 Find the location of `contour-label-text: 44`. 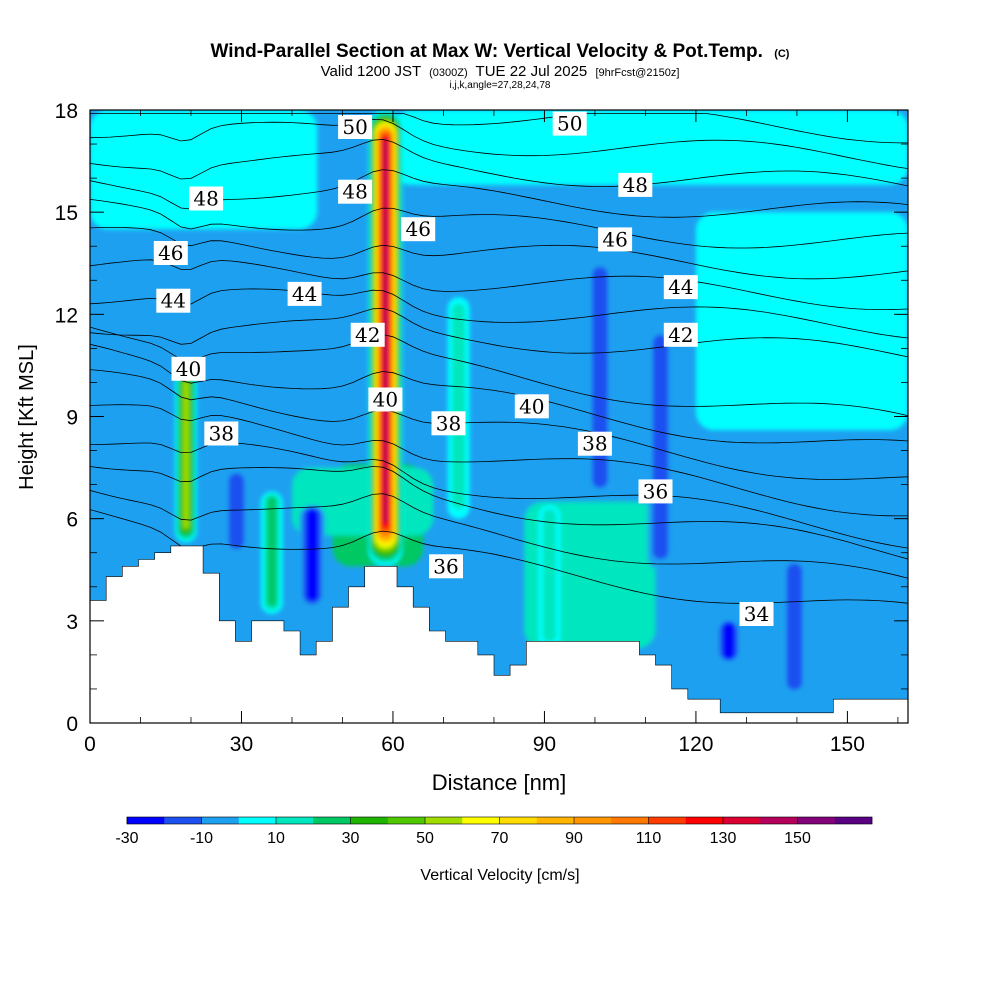

contour-label-text: 44 is located at coordinates (680, 287).